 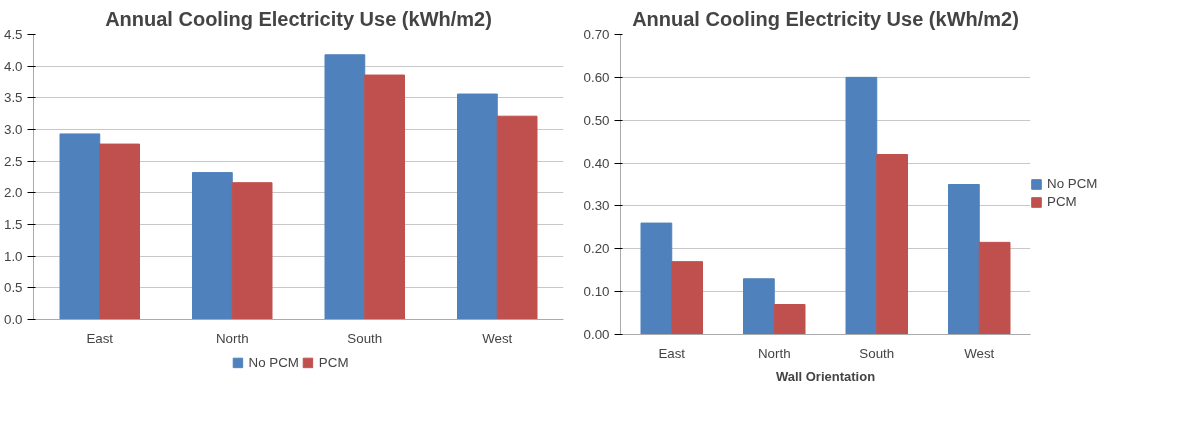 What do you see at coordinates (596, 120) in the screenshot?
I see `y-tick-label: 0.50` at bounding box center [596, 120].